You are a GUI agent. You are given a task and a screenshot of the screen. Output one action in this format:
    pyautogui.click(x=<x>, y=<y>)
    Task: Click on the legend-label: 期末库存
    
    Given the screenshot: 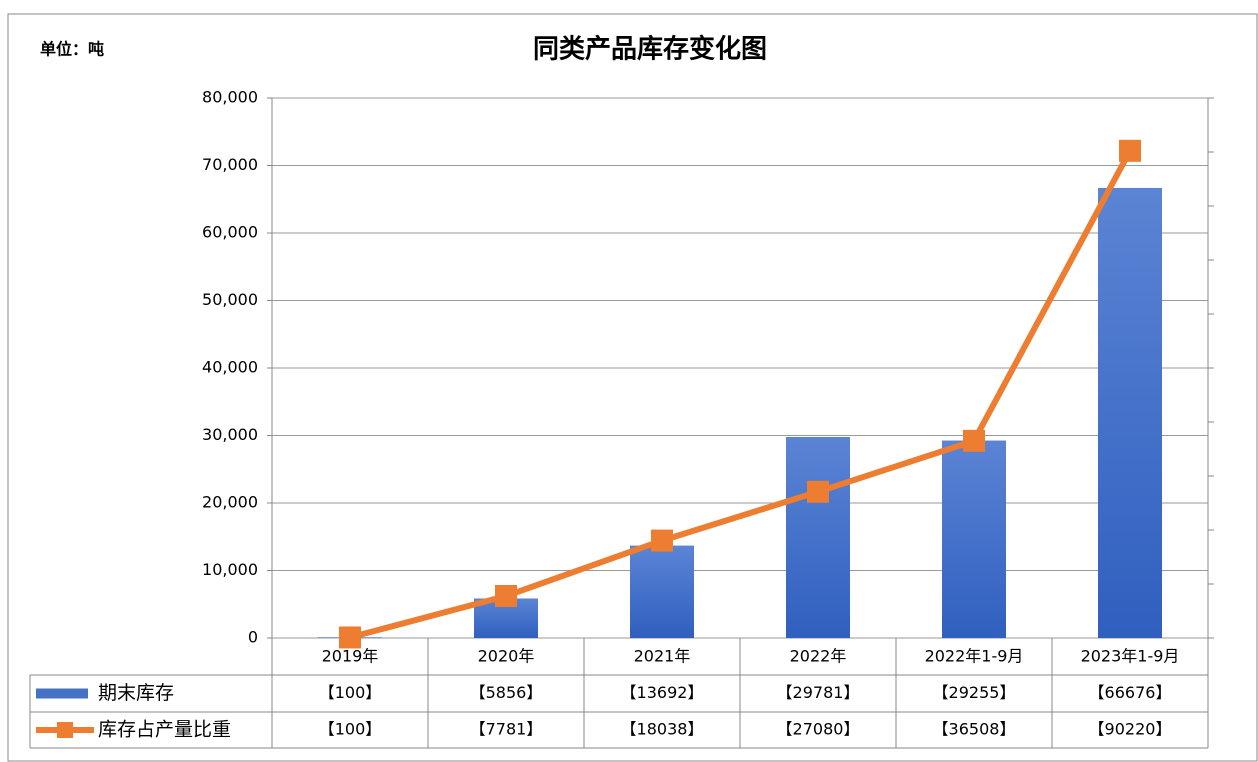 What is the action you would take?
    pyautogui.click(x=136, y=693)
    